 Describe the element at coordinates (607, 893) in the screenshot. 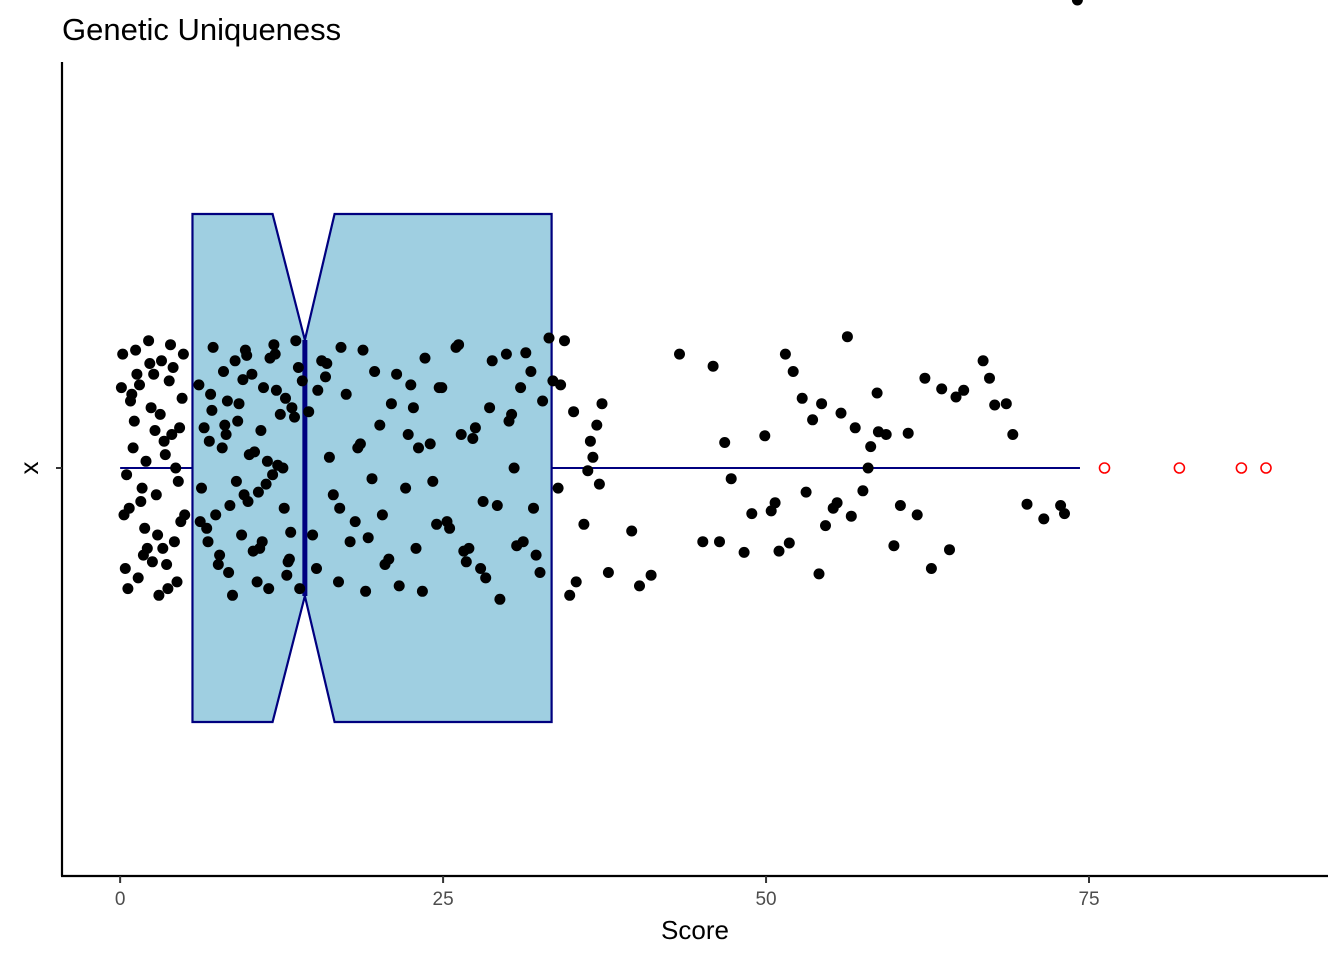

I see `x-ticks: 0 25 50 75` at that location.